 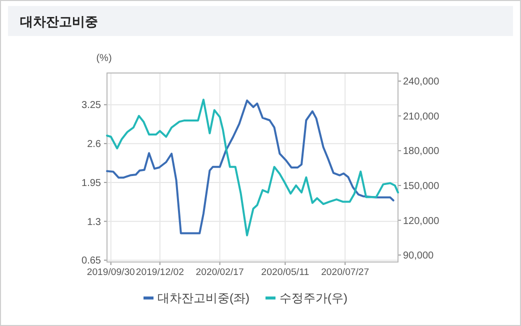 What do you see at coordinates (421, 221) in the screenshot?
I see `y2-tick-label: 120,000` at bounding box center [421, 221].